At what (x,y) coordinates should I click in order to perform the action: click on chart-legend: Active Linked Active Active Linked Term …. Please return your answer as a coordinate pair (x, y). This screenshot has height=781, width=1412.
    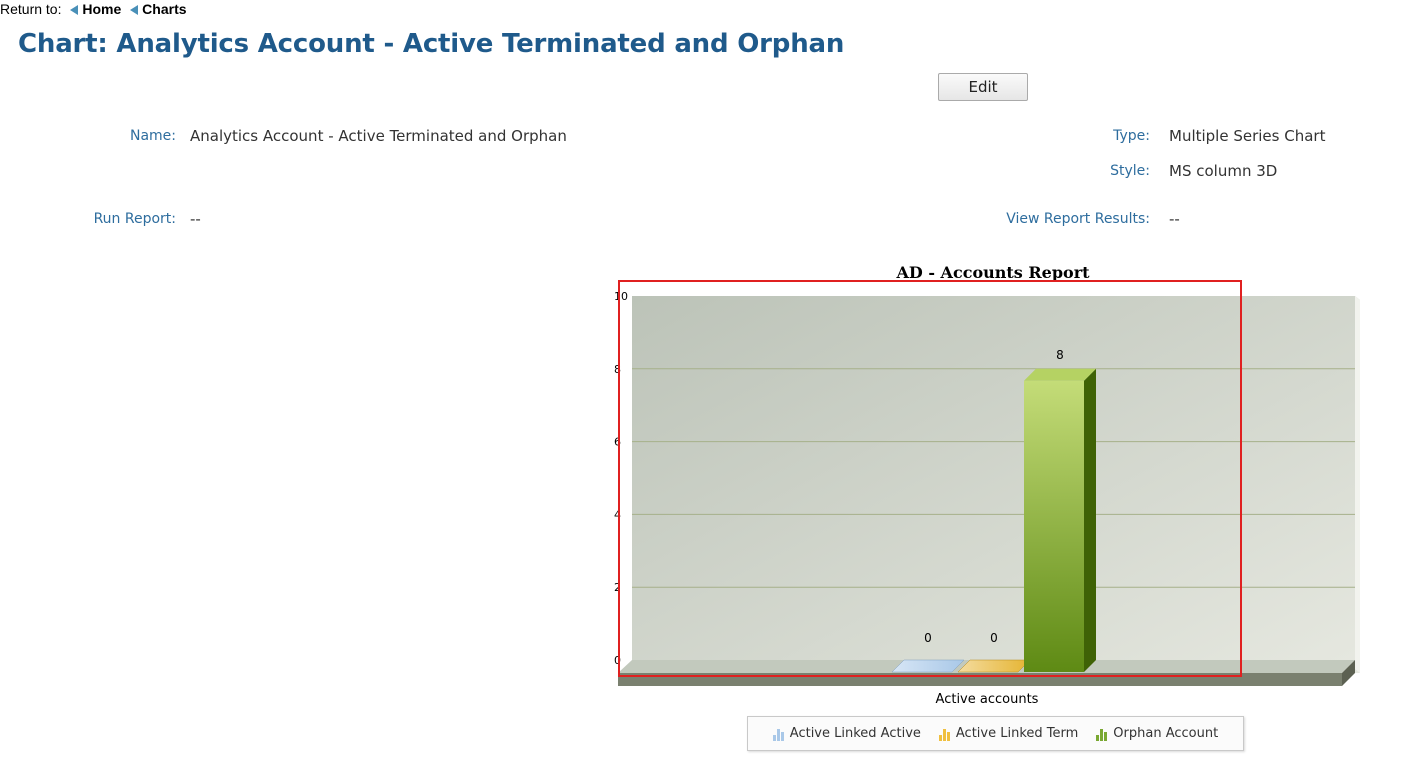
    Looking at the image, I should click on (995, 733).